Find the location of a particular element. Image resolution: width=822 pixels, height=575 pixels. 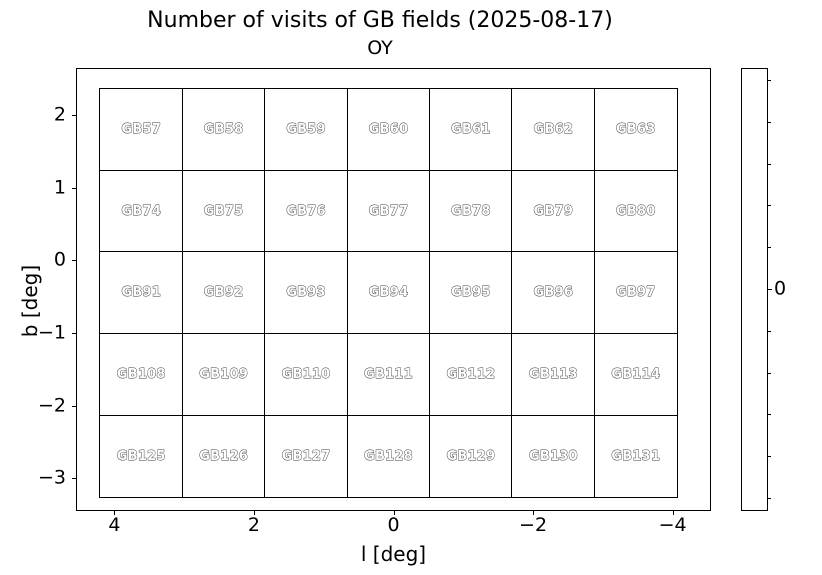

x-tick-label: 4 is located at coordinates (114, 525).